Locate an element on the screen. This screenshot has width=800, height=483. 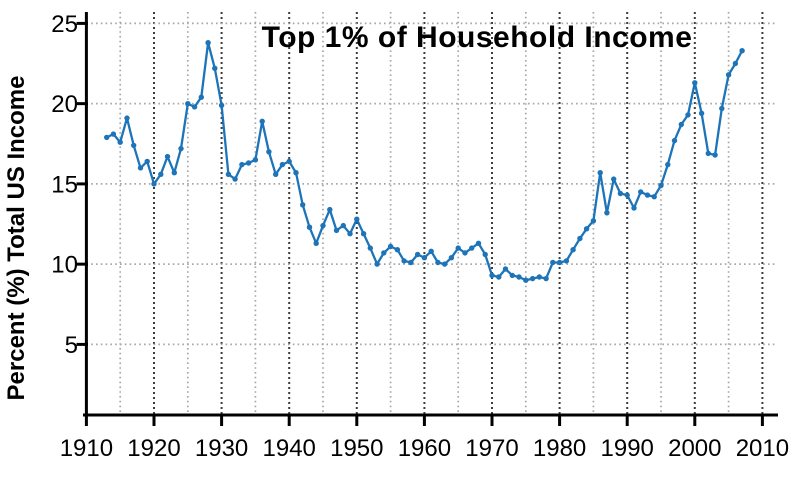
y-tick-labels: 25 20 15 10 5 is located at coordinates (64, 185).